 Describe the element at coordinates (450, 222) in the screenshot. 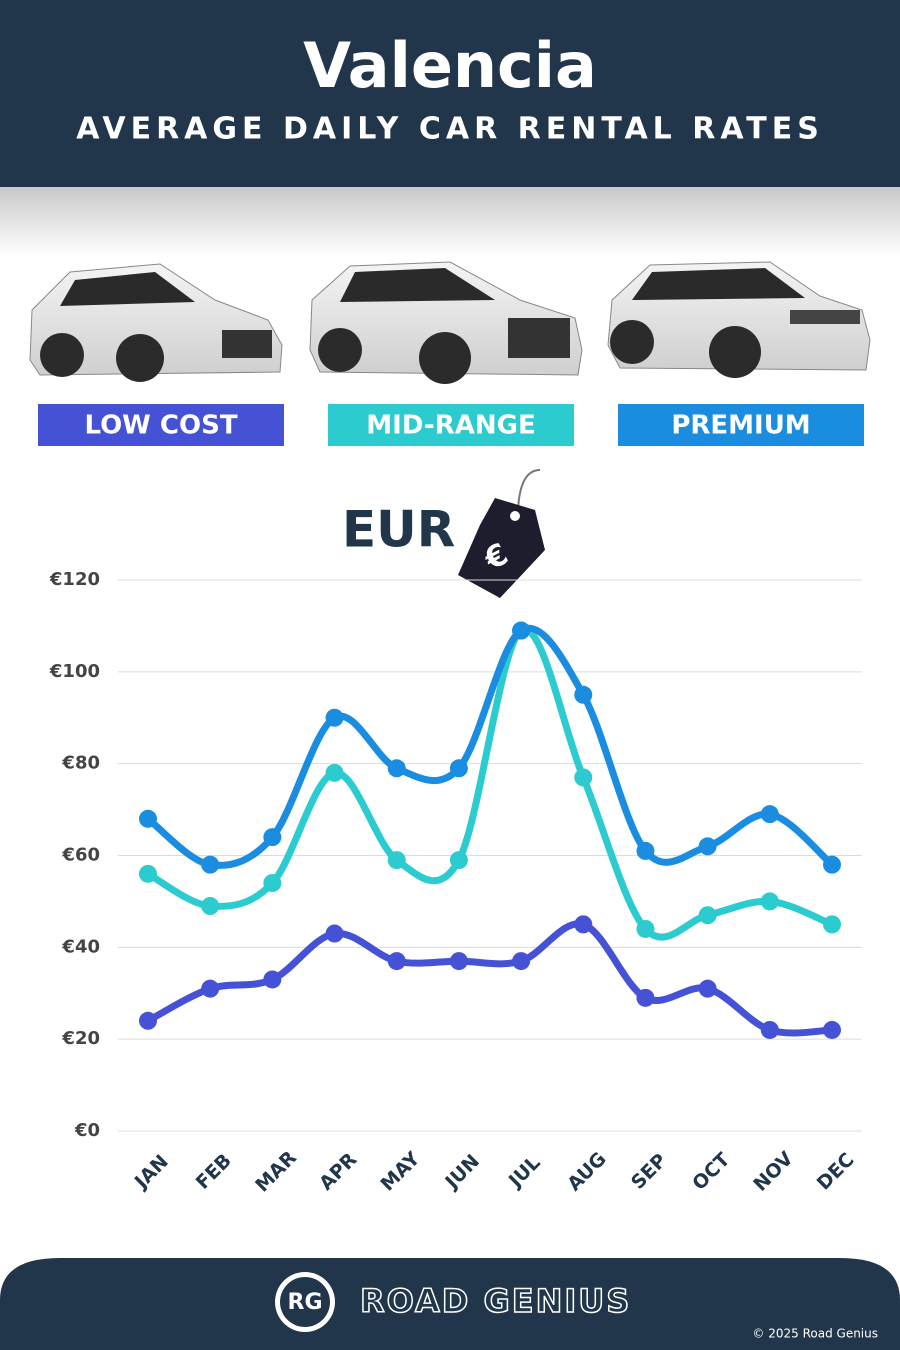

I see `header-shadow` at that location.